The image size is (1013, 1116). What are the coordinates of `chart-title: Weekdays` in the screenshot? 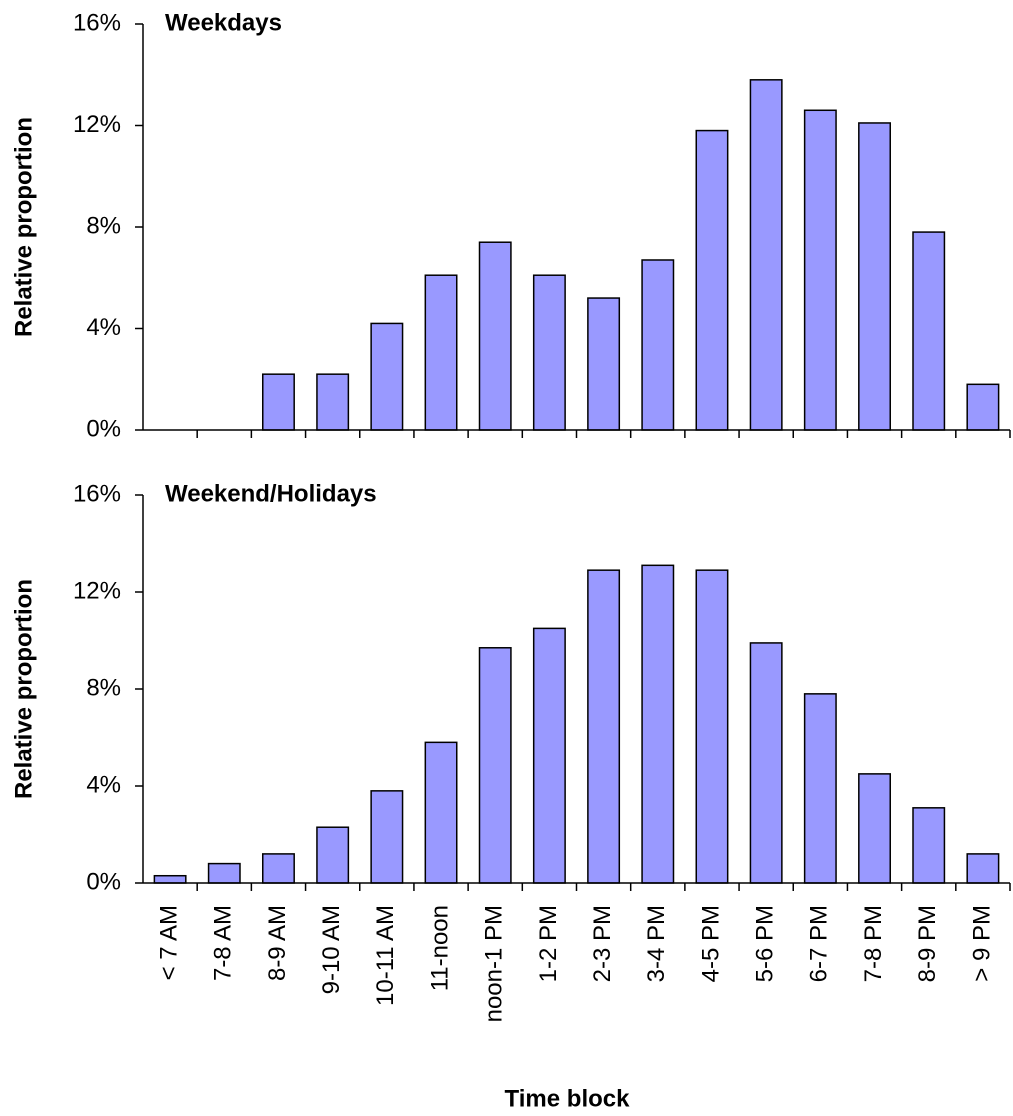 It's located at (223, 22).